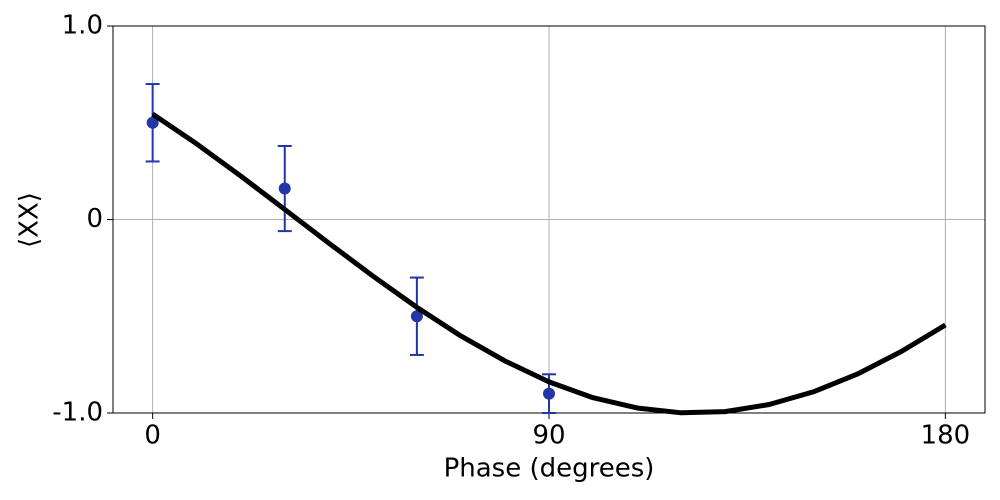 The height and width of the screenshot is (500, 1000). Describe the element at coordinates (82, 26) in the screenshot. I see `y-tick-label: 1.0` at that location.